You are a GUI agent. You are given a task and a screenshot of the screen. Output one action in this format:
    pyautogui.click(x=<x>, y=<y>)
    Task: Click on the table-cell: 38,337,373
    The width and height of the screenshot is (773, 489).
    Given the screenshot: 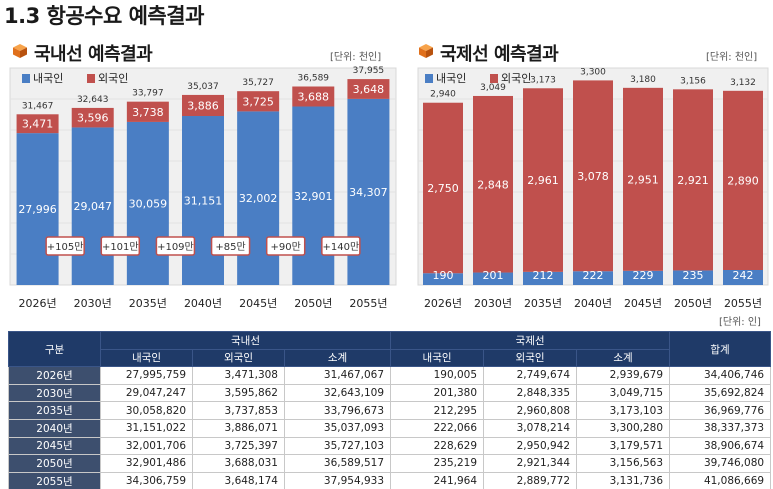 What is the action you would take?
    pyautogui.click(x=720, y=428)
    